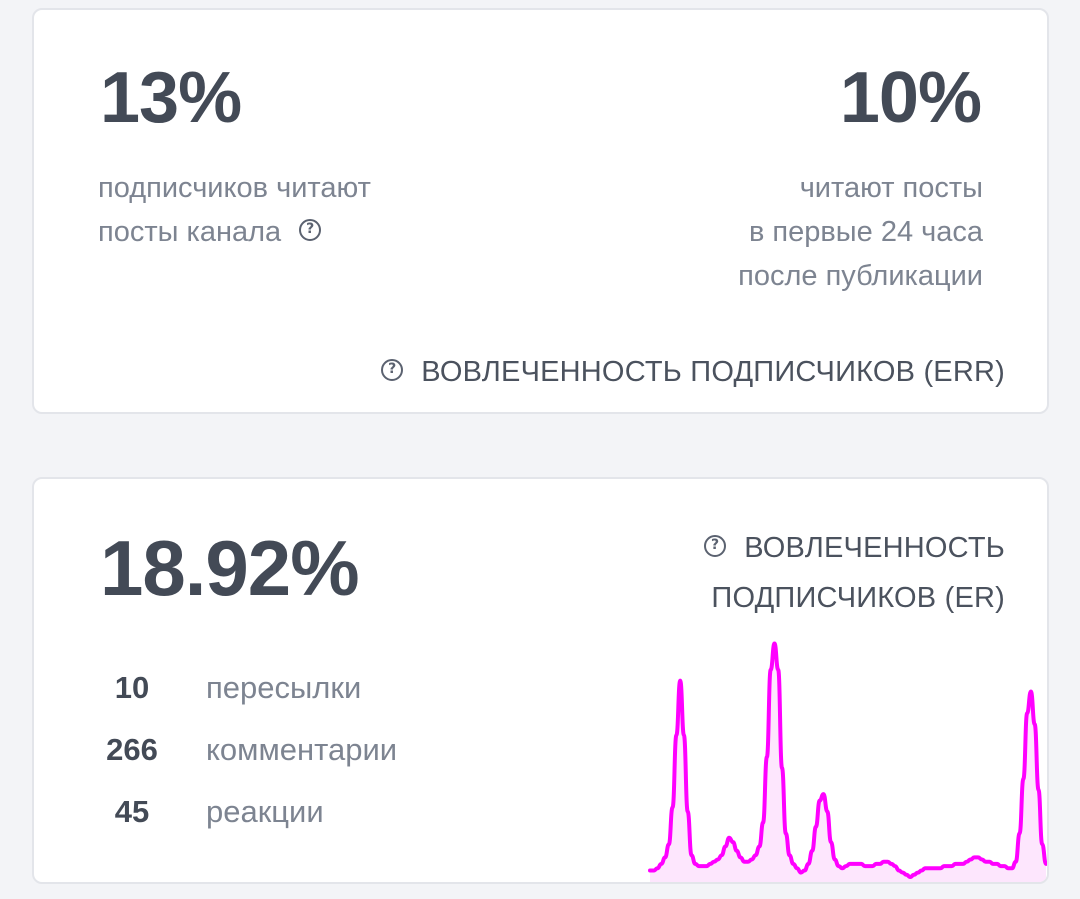 This screenshot has height=899, width=1080. What do you see at coordinates (234, 188) in the screenshot?
I see `err-caption-line-1: подписчиков читают` at bounding box center [234, 188].